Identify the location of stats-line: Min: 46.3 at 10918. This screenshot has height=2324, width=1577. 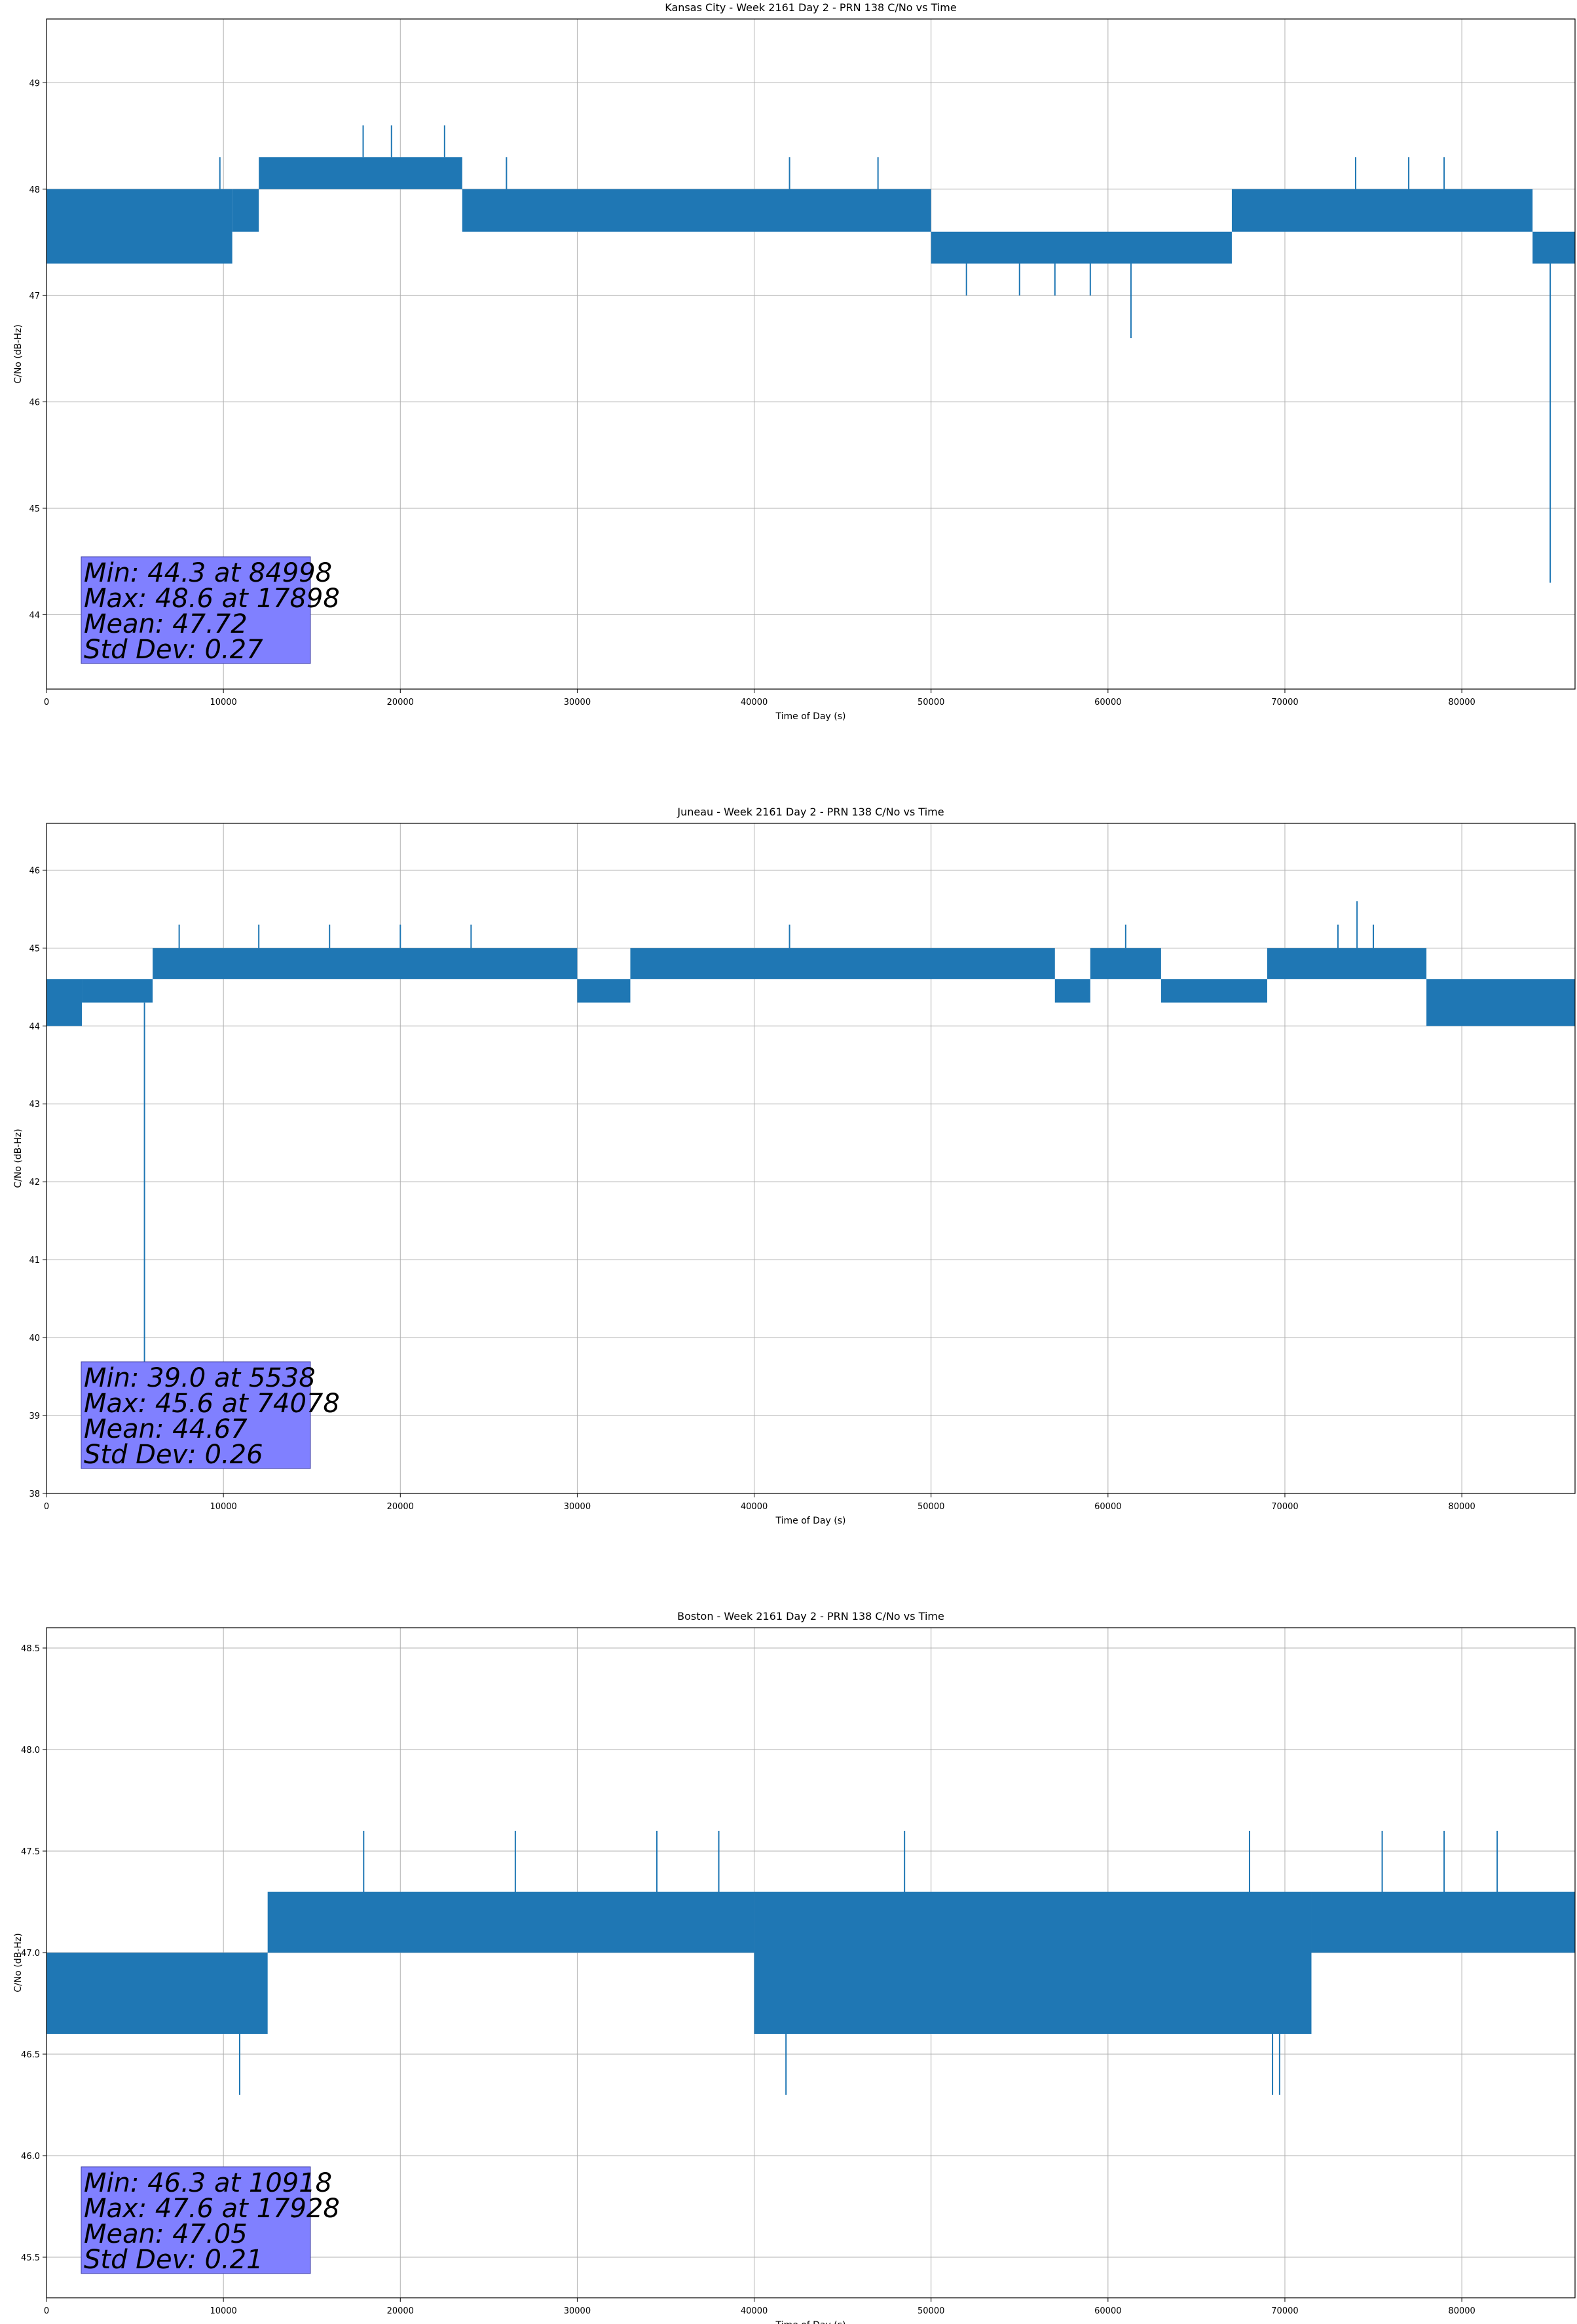
(208, 2183).